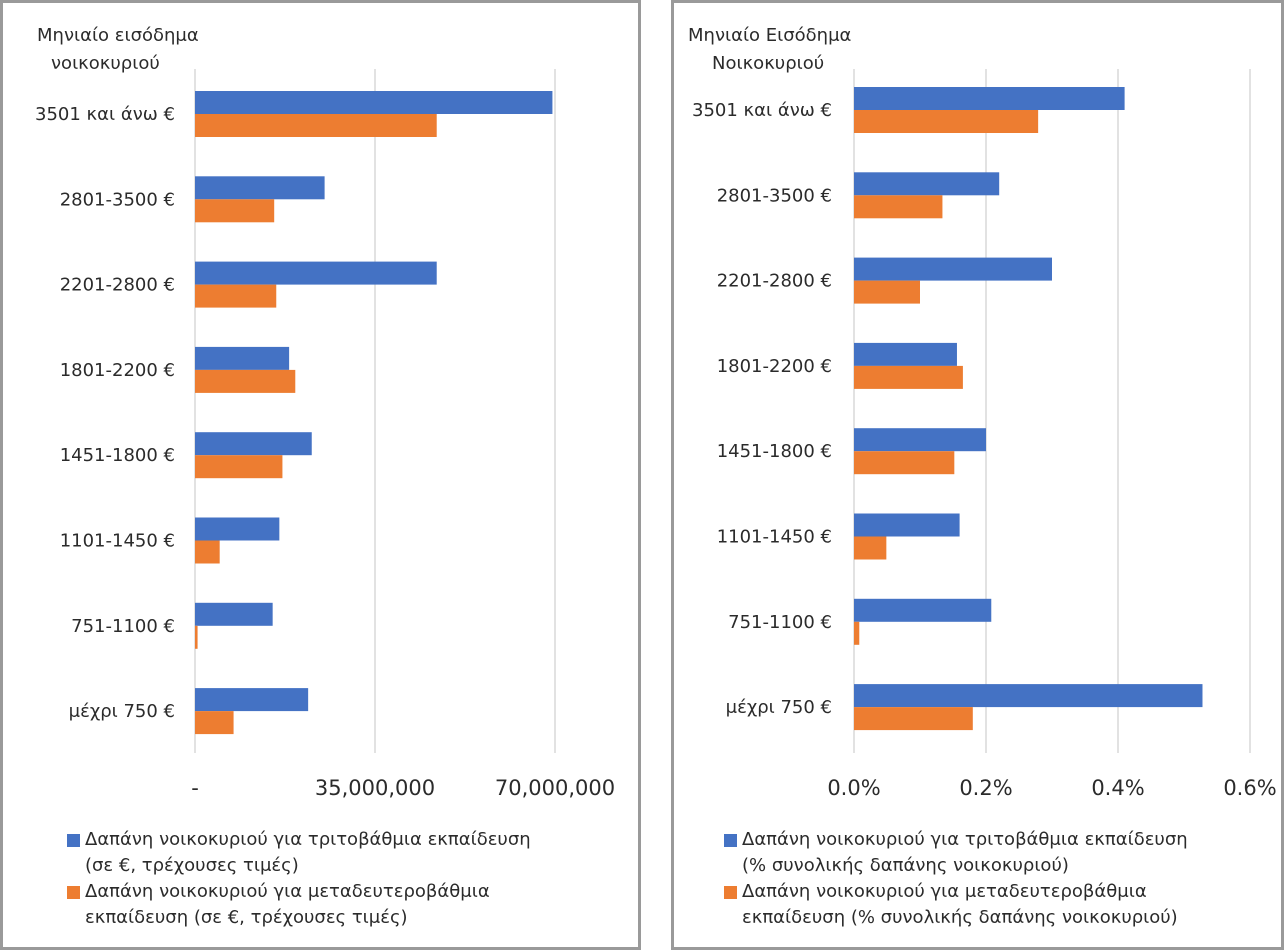 Image resolution: width=1284 pixels, height=950 pixels. What do you see at coordinates (905, 865) in the screenshot?
I see `legend-label-line: (% συνολικής δαπάνης νοικοκυριού)` at bounding box center [905, 865].